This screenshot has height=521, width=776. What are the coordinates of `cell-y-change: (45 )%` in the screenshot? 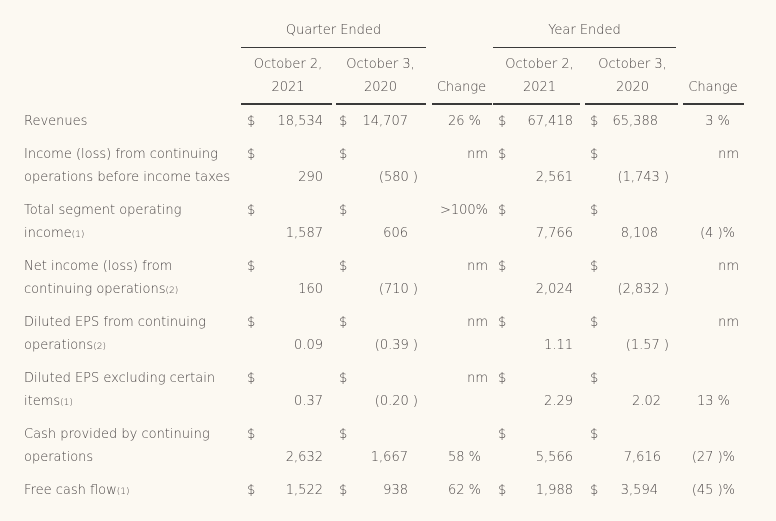 It's located at (713, 490).